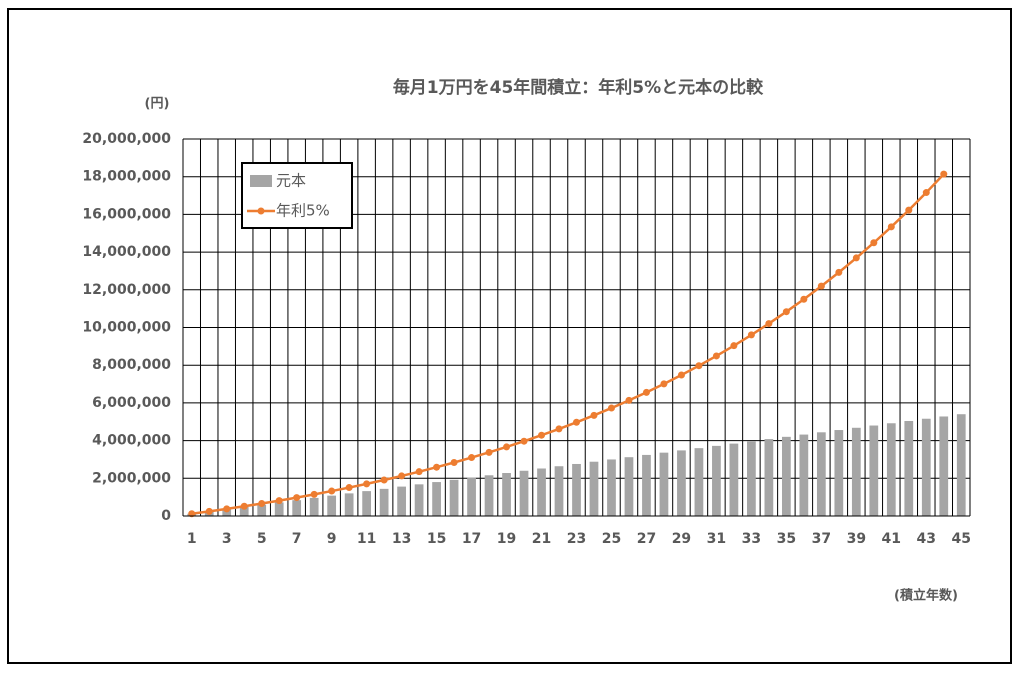  I want to click on x-tick-label: 17, so click(471, 539).